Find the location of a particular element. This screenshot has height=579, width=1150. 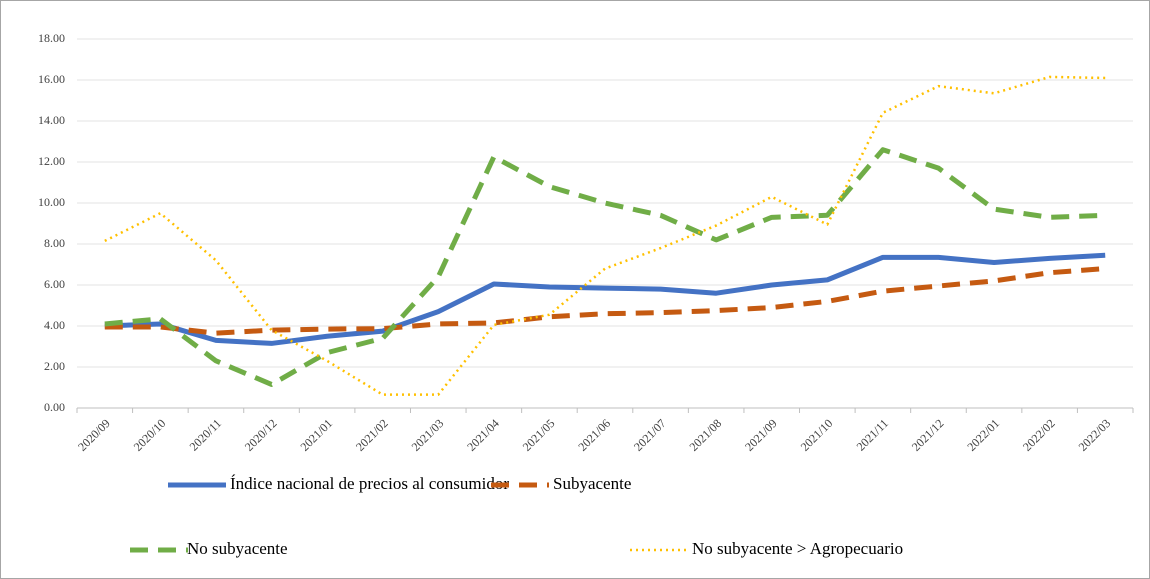

y-tick-label: 8.00 is located at coordinates (54, 243).